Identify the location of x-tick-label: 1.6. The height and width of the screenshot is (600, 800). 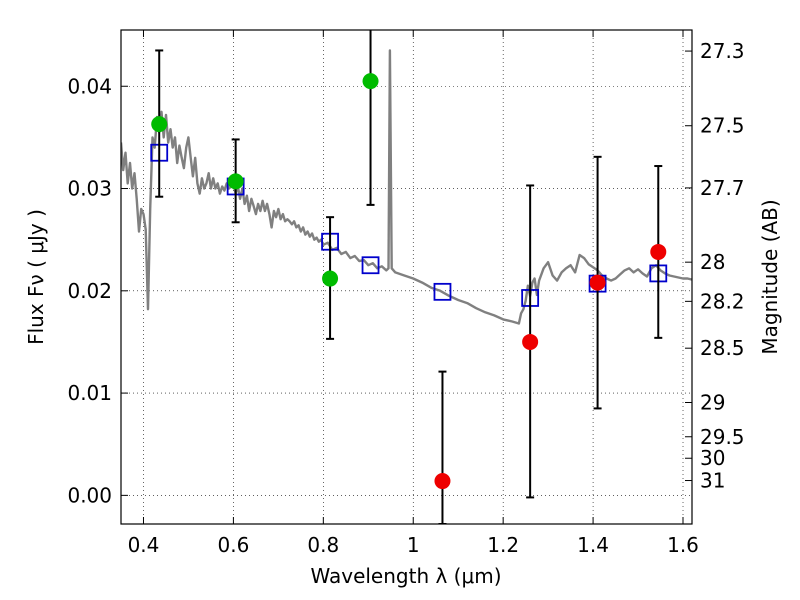
(683, 545).